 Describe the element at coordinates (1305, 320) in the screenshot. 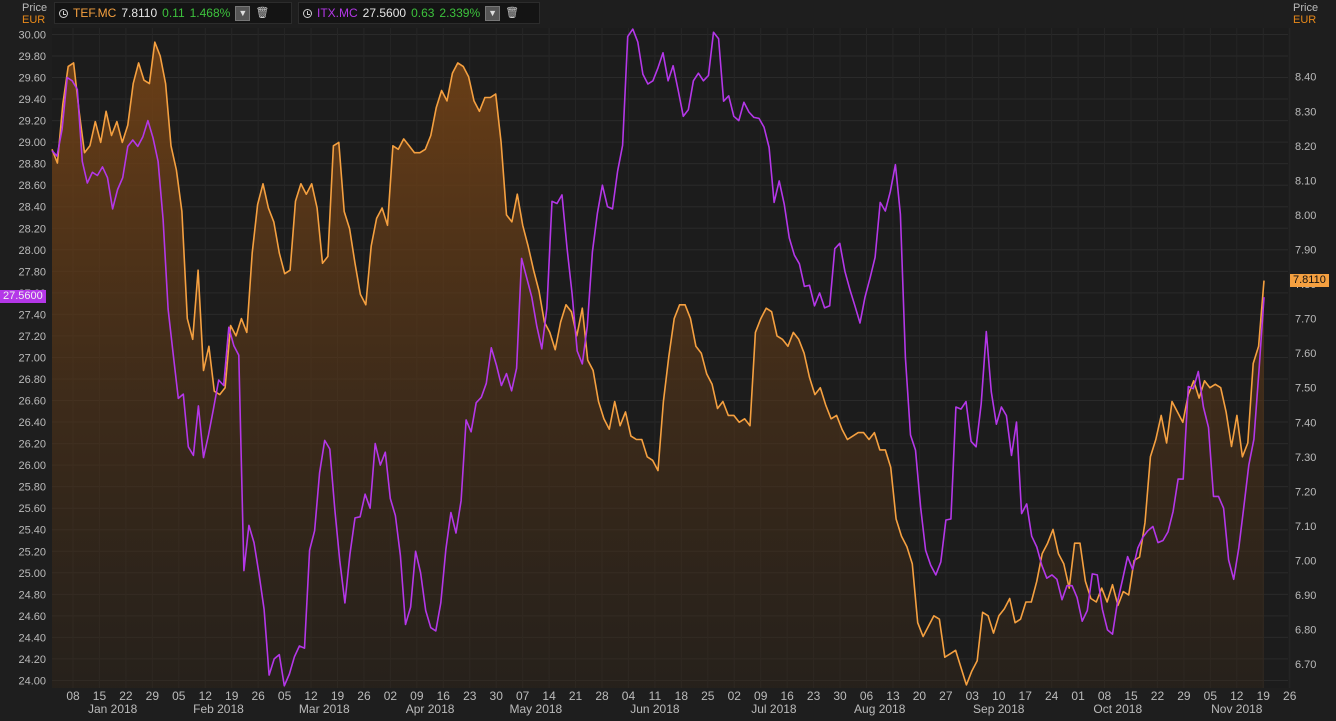

I see `right-tick-label: 7.70` at that location.